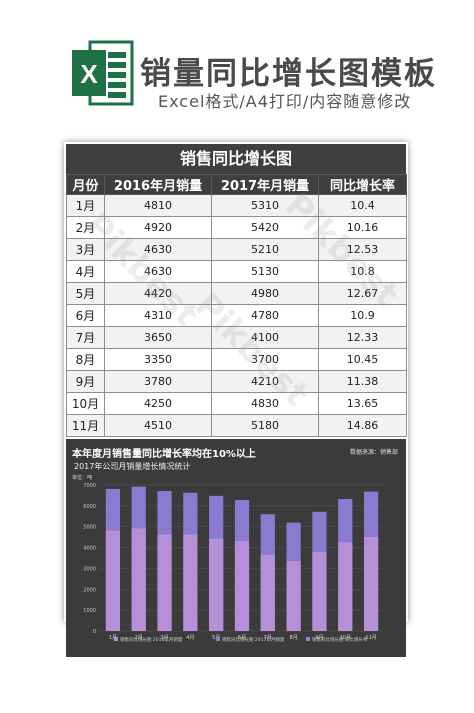 The height and width of the screenshot is (713, 474). I want to click on table-row: 7月 3650 4100 12.33, so click(236, 337).